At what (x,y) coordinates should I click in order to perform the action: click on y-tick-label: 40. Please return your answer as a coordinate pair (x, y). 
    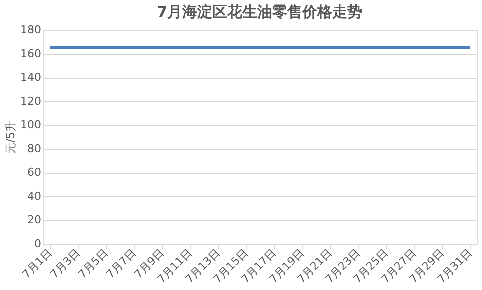
    Looking at the image, I should click on (35, 196).